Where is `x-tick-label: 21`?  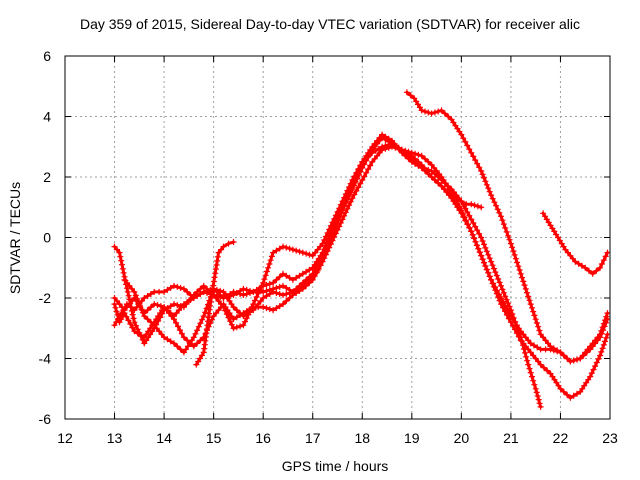 x-tick-label: 21 is located at coordinates (511, 438).